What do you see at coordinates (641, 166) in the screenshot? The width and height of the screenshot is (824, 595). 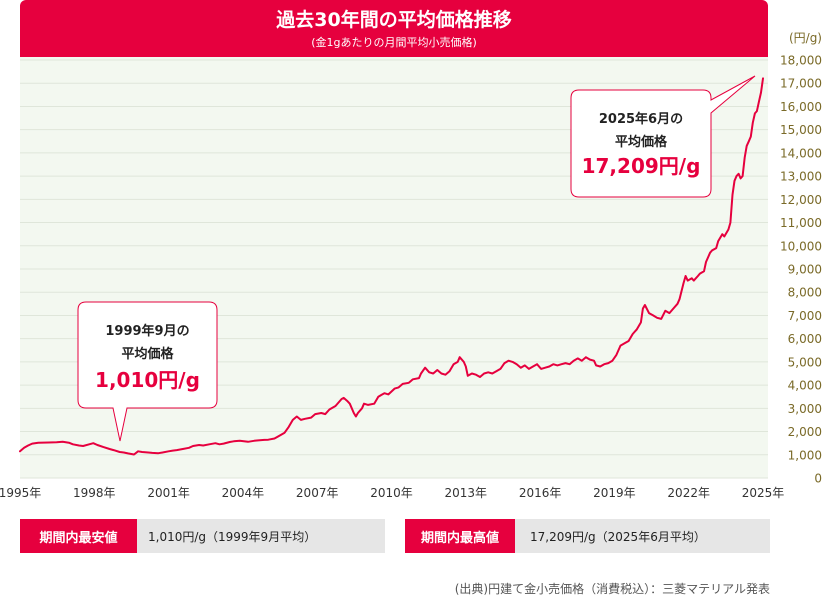 I see `max-callout-value: 17,209円/g` at bounding box center [641, 166].